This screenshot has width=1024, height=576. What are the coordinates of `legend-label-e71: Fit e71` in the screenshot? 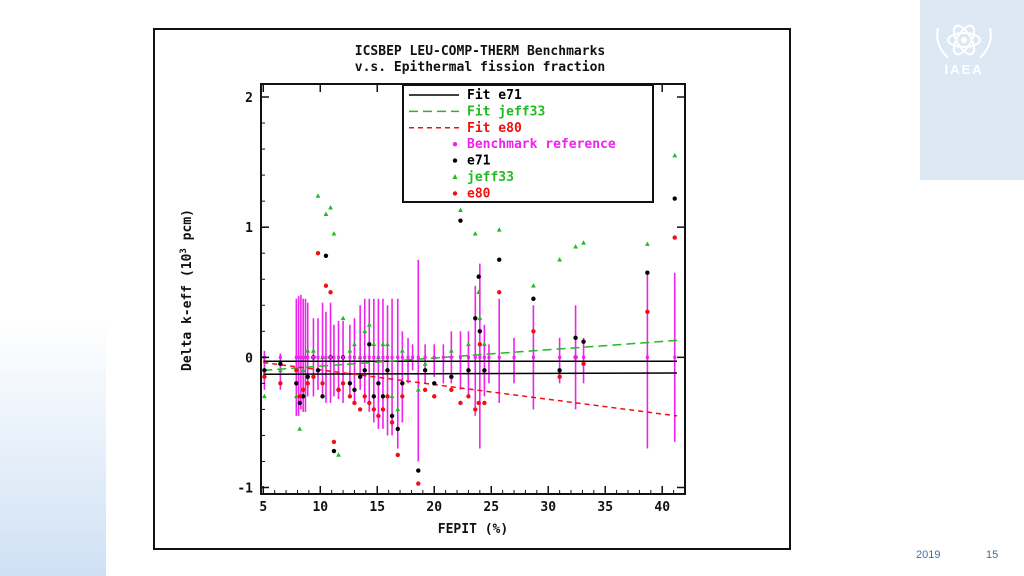 It's located at (494, 95).